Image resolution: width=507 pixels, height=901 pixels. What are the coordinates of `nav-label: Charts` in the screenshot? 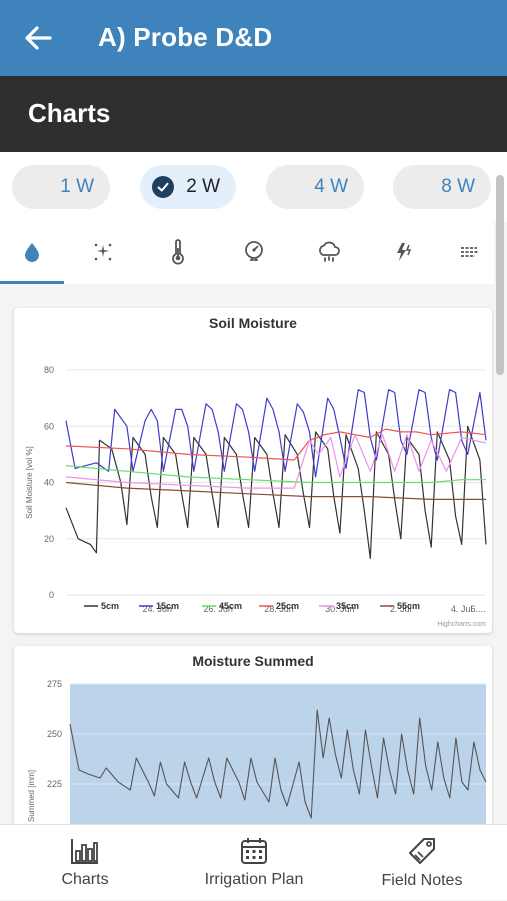 It's located at (85, 879).